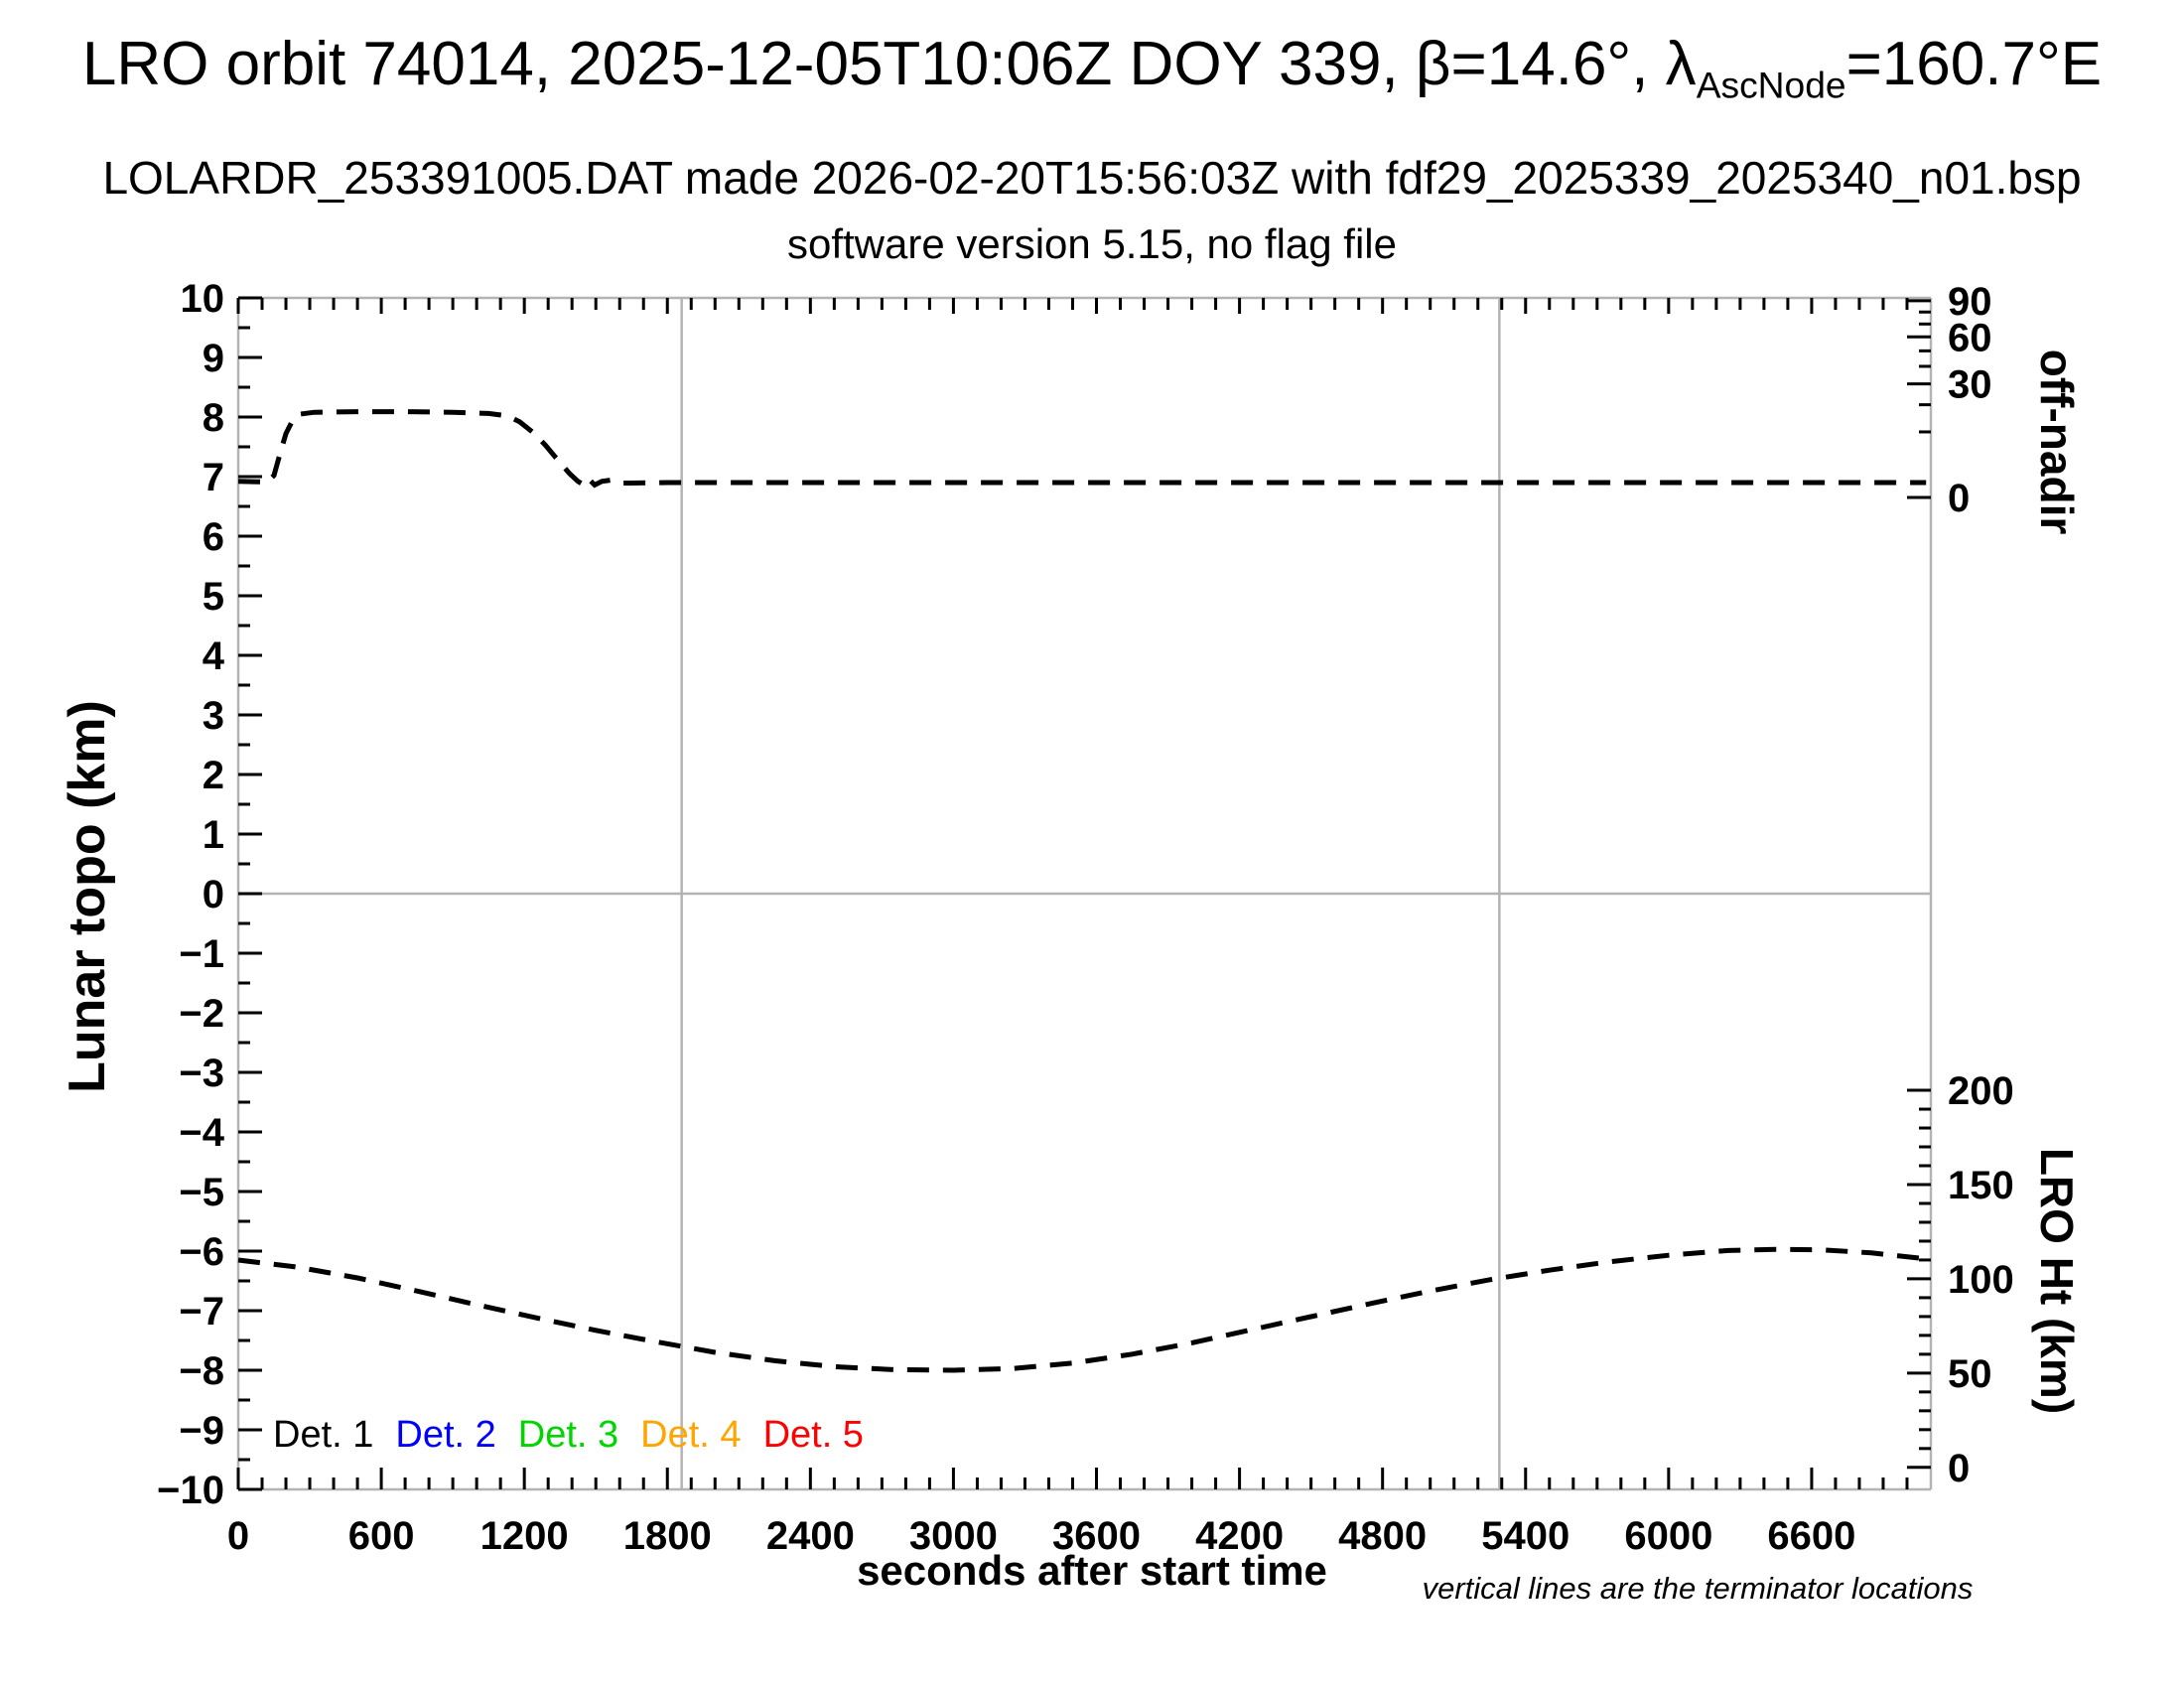 The height and width of the screenshot is (1688, 2184). Describe the element at coordinates (813, 1435) in the screenshot. I see `legend-item-det-5: Det. 5` at that location.